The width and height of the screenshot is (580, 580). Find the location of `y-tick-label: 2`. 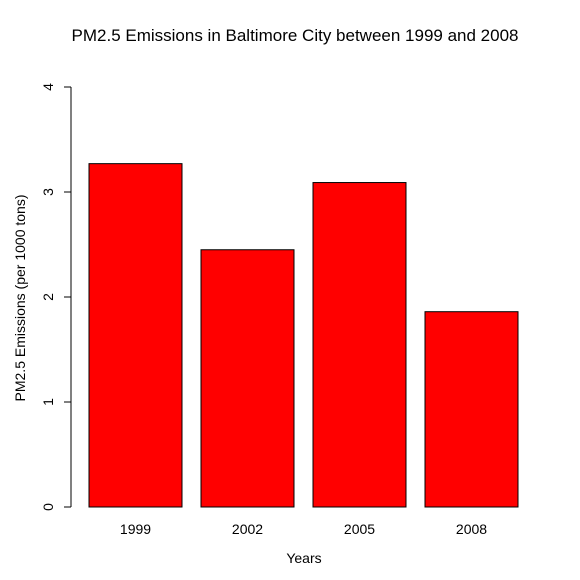

y-tick-label: 2 is located at coordinates (48, 297).